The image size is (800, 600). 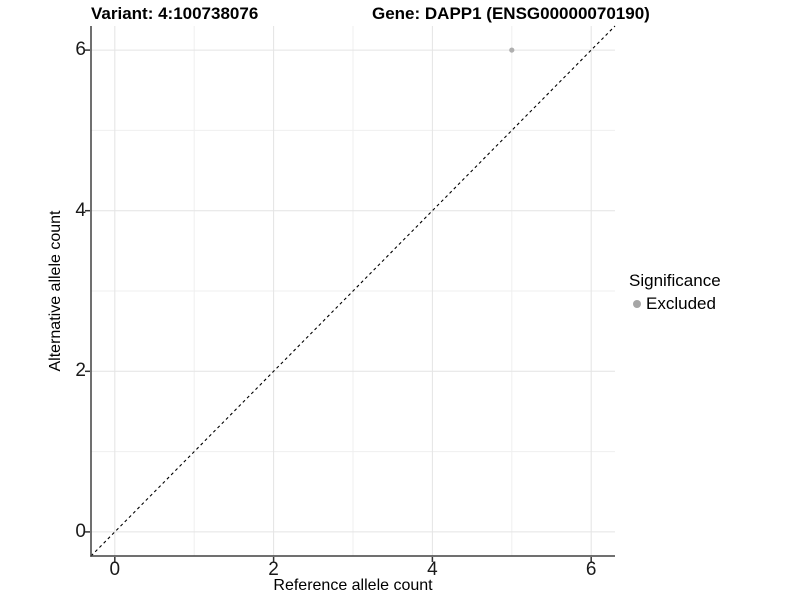 I want to click on data-point-excluded, so click(x=512, y=50).